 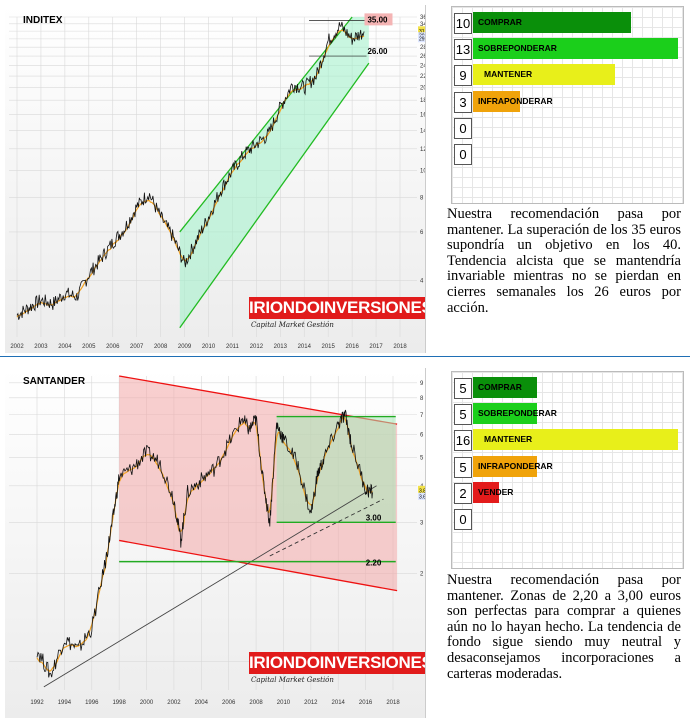 What do you see at coordinates (566, 49) in the screenshot?
I see `recommendation-row: 13 SOBREPONDERAR` at bounding box center [566, 49].